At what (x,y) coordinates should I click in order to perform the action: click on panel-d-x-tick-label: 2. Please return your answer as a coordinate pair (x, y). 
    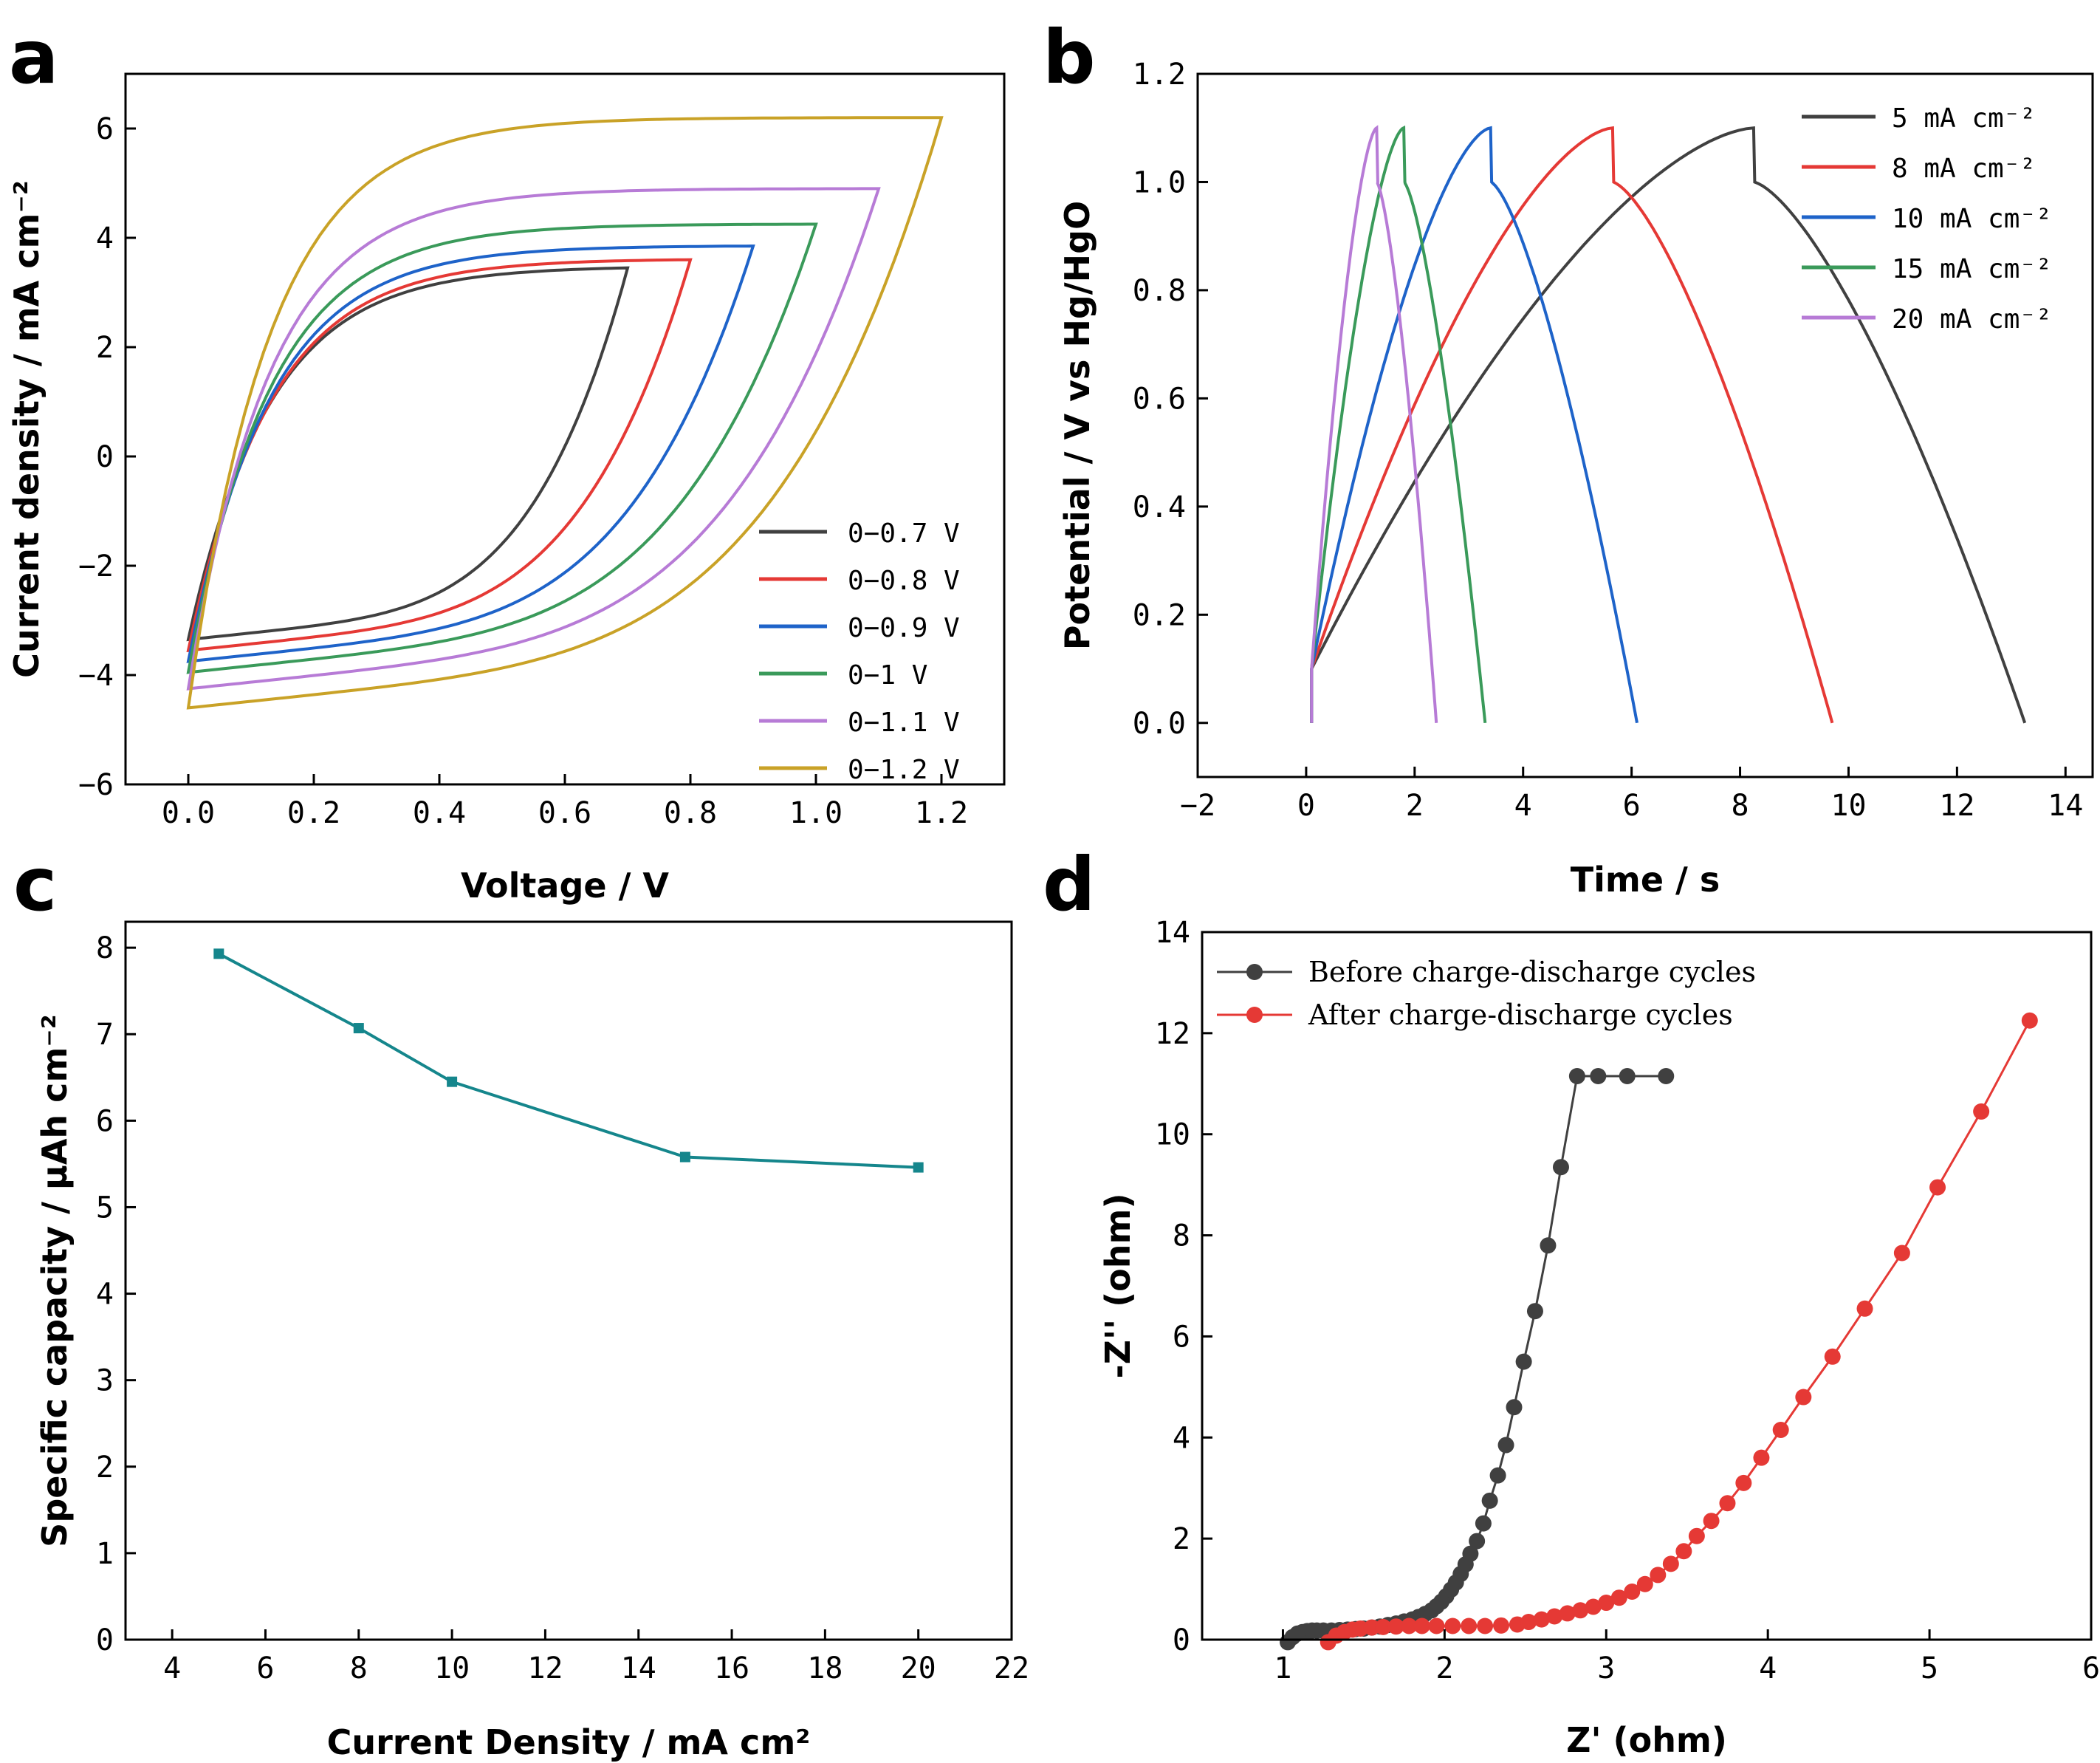
    Looking at the image, I should click on (1444, 1668).